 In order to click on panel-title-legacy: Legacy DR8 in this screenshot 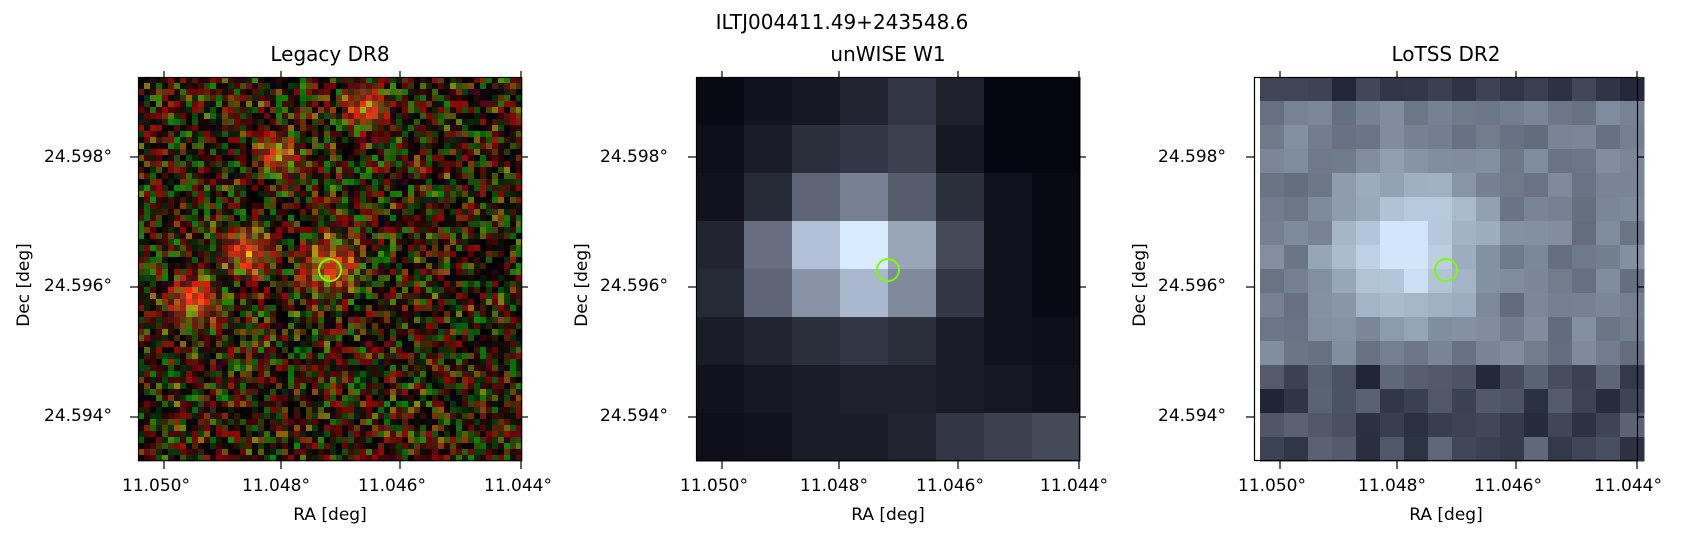, I will do `click(330, 54)`.